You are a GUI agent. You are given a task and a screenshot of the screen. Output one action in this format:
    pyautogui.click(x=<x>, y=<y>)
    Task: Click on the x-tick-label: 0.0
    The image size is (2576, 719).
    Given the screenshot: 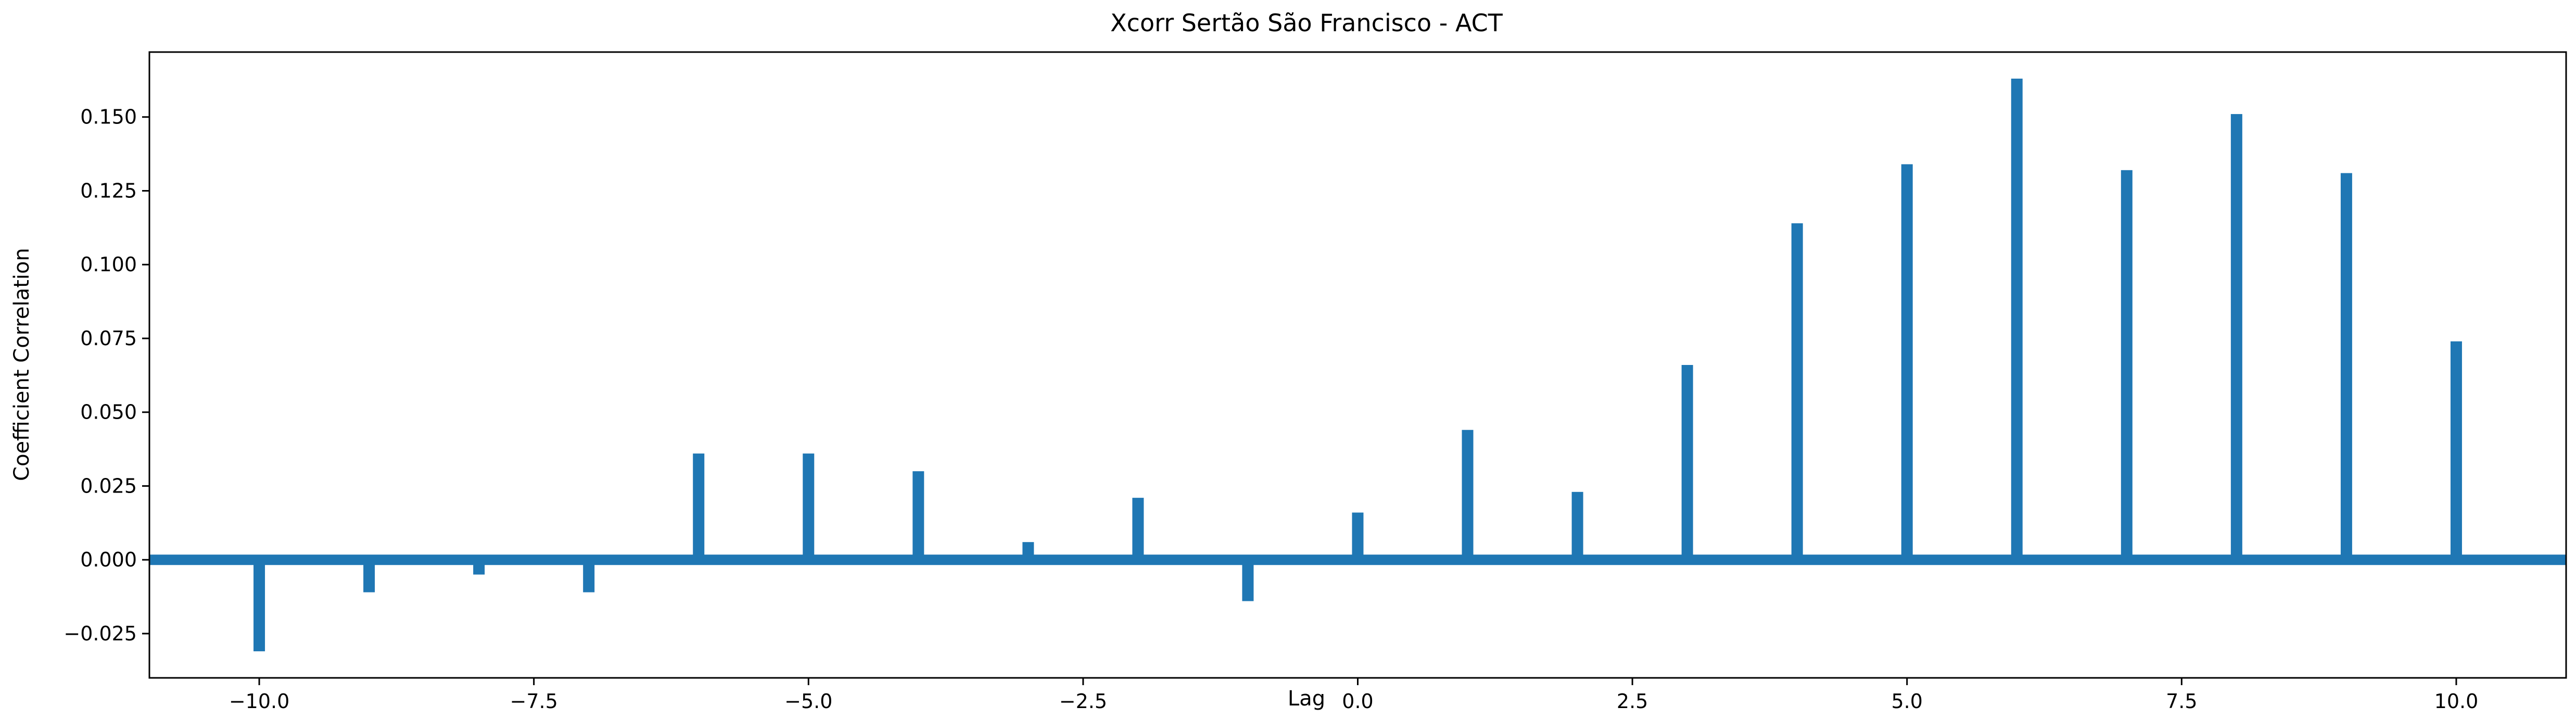 What is the action you would take?
    pyautogui.click(x=1357, y=702)
    